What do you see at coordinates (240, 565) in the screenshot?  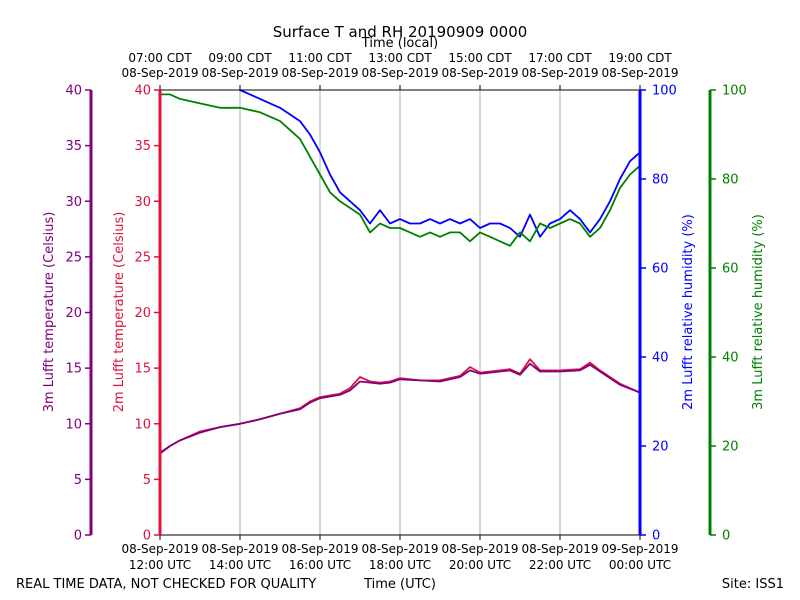 I see `x-tick-utc-time: 14:00 UTC` at bounding box center [240, 565].